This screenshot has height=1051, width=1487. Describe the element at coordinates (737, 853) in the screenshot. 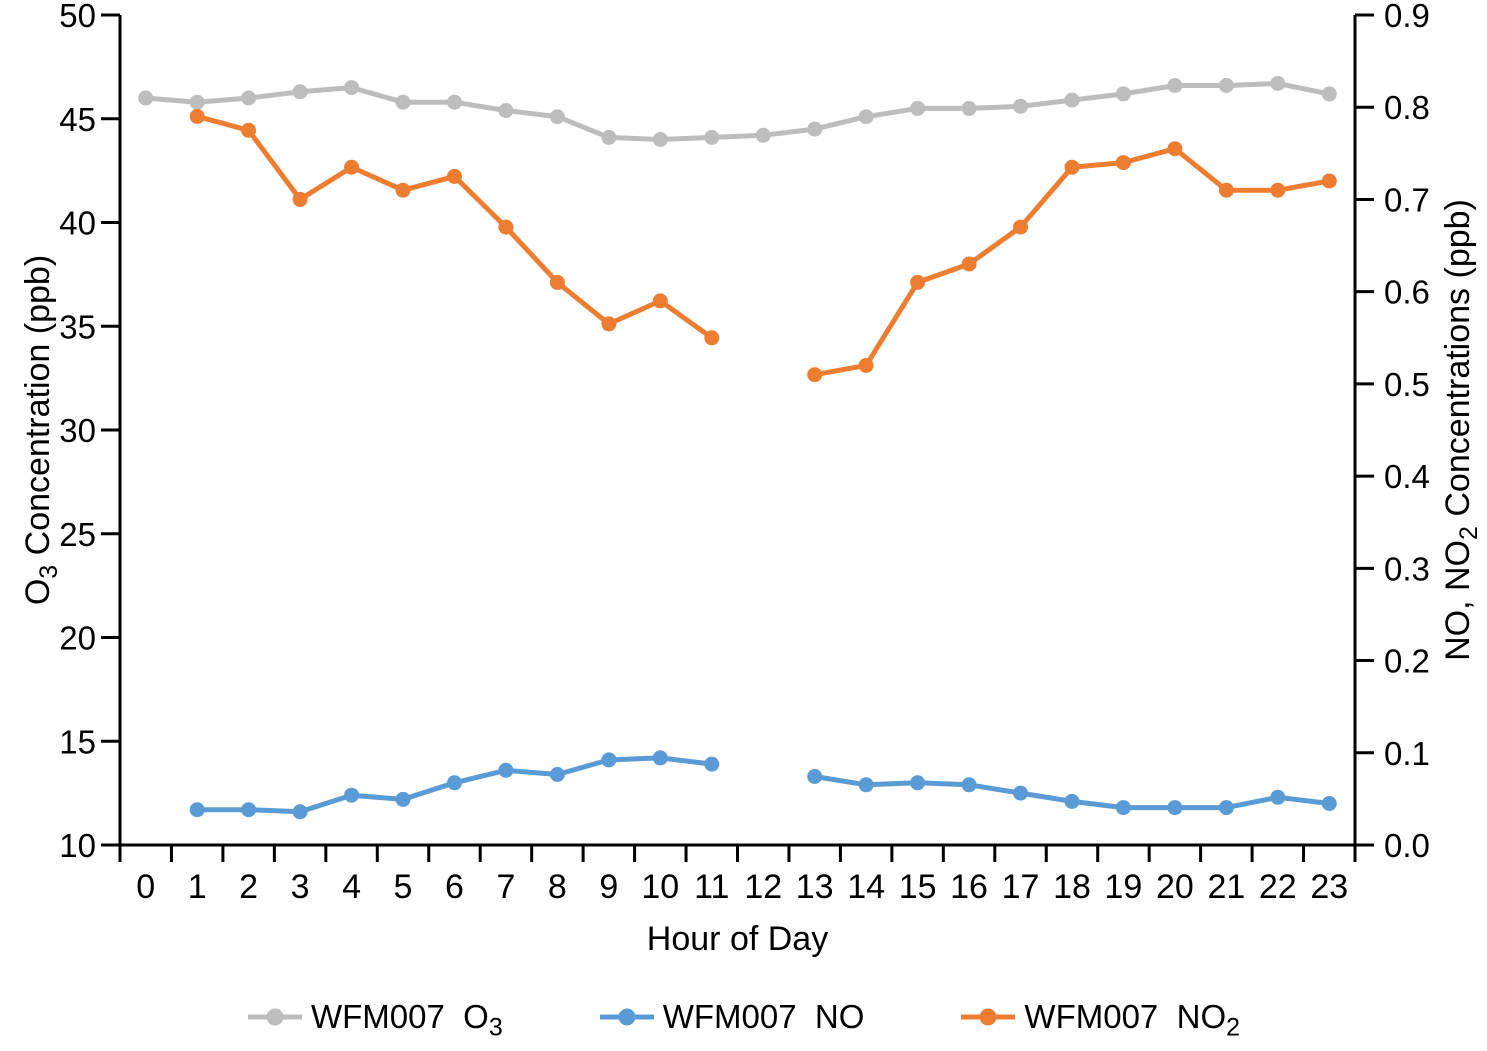

I see `x-axis-ticks` at that location.